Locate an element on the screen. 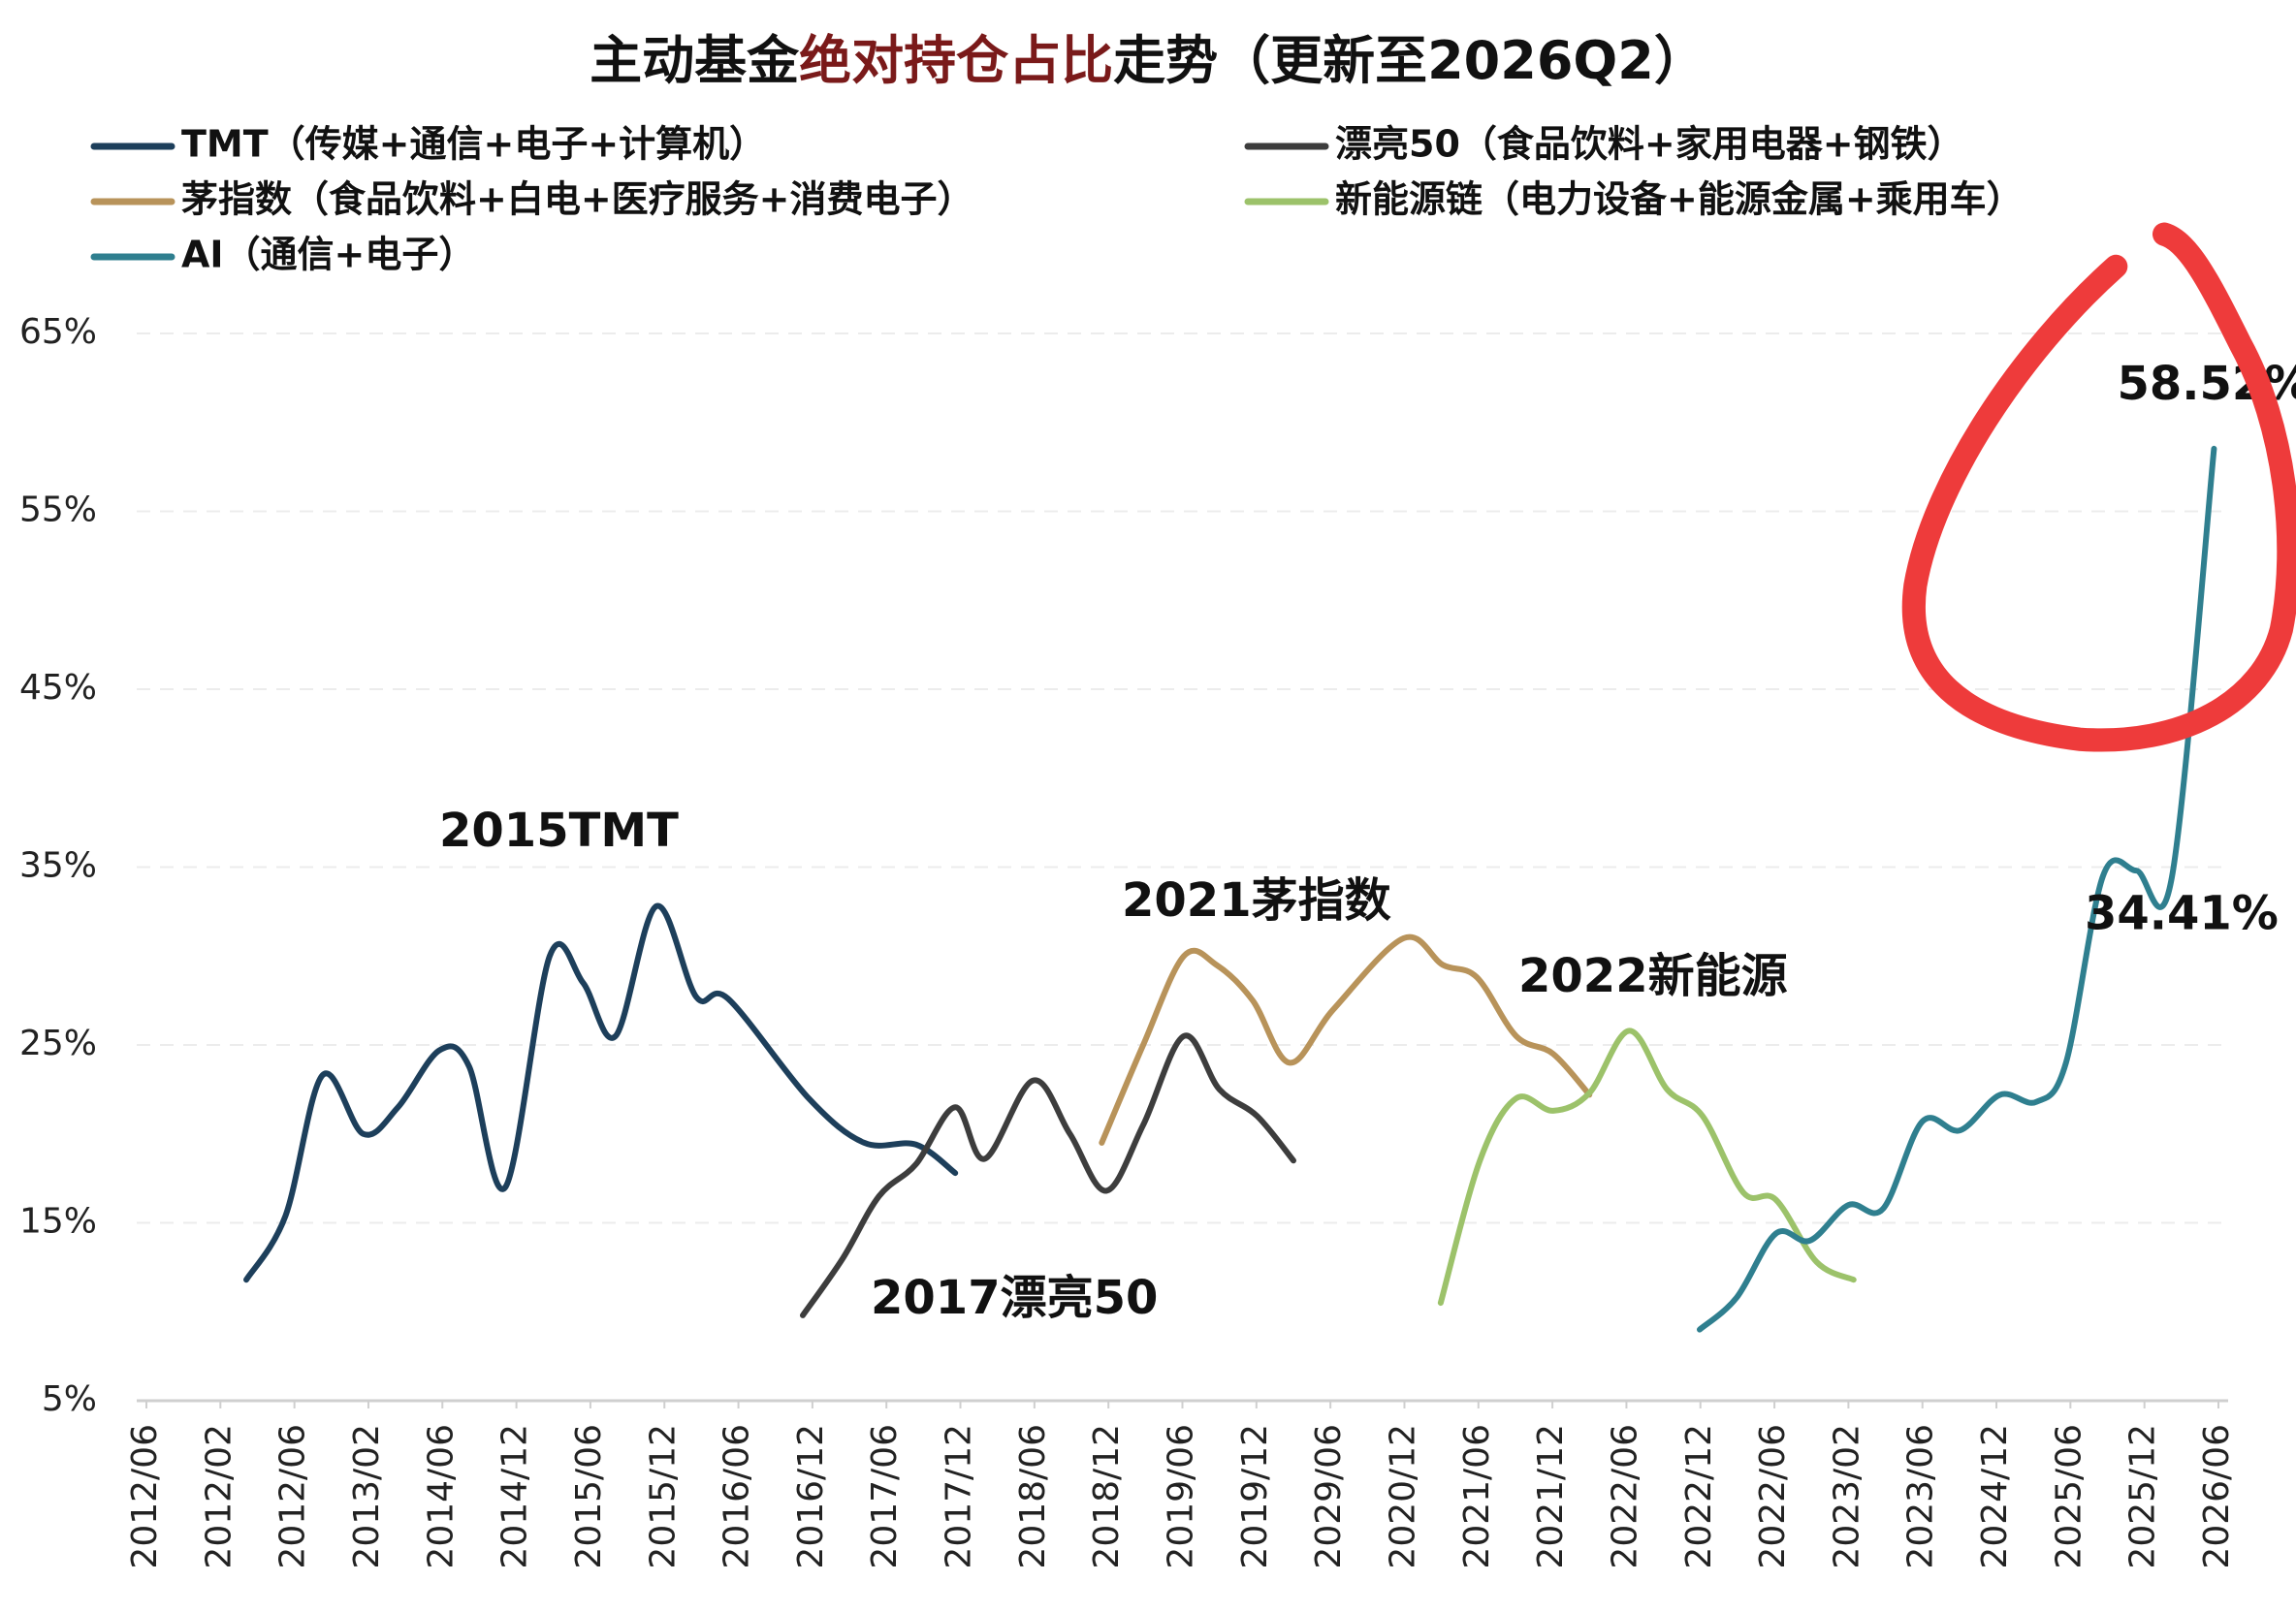 The image size is (2296, 1613). x-tick-label: 2018/12 is located at coordinates (1107, 1496).